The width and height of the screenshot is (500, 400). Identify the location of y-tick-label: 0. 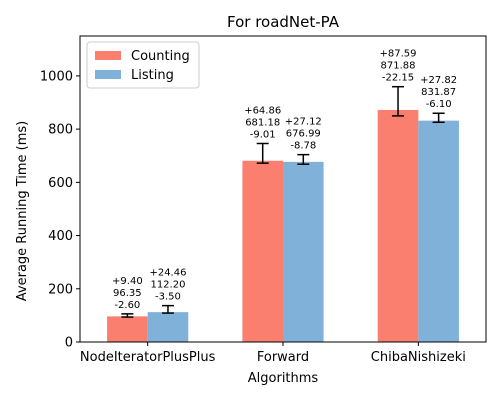
(69, 343).